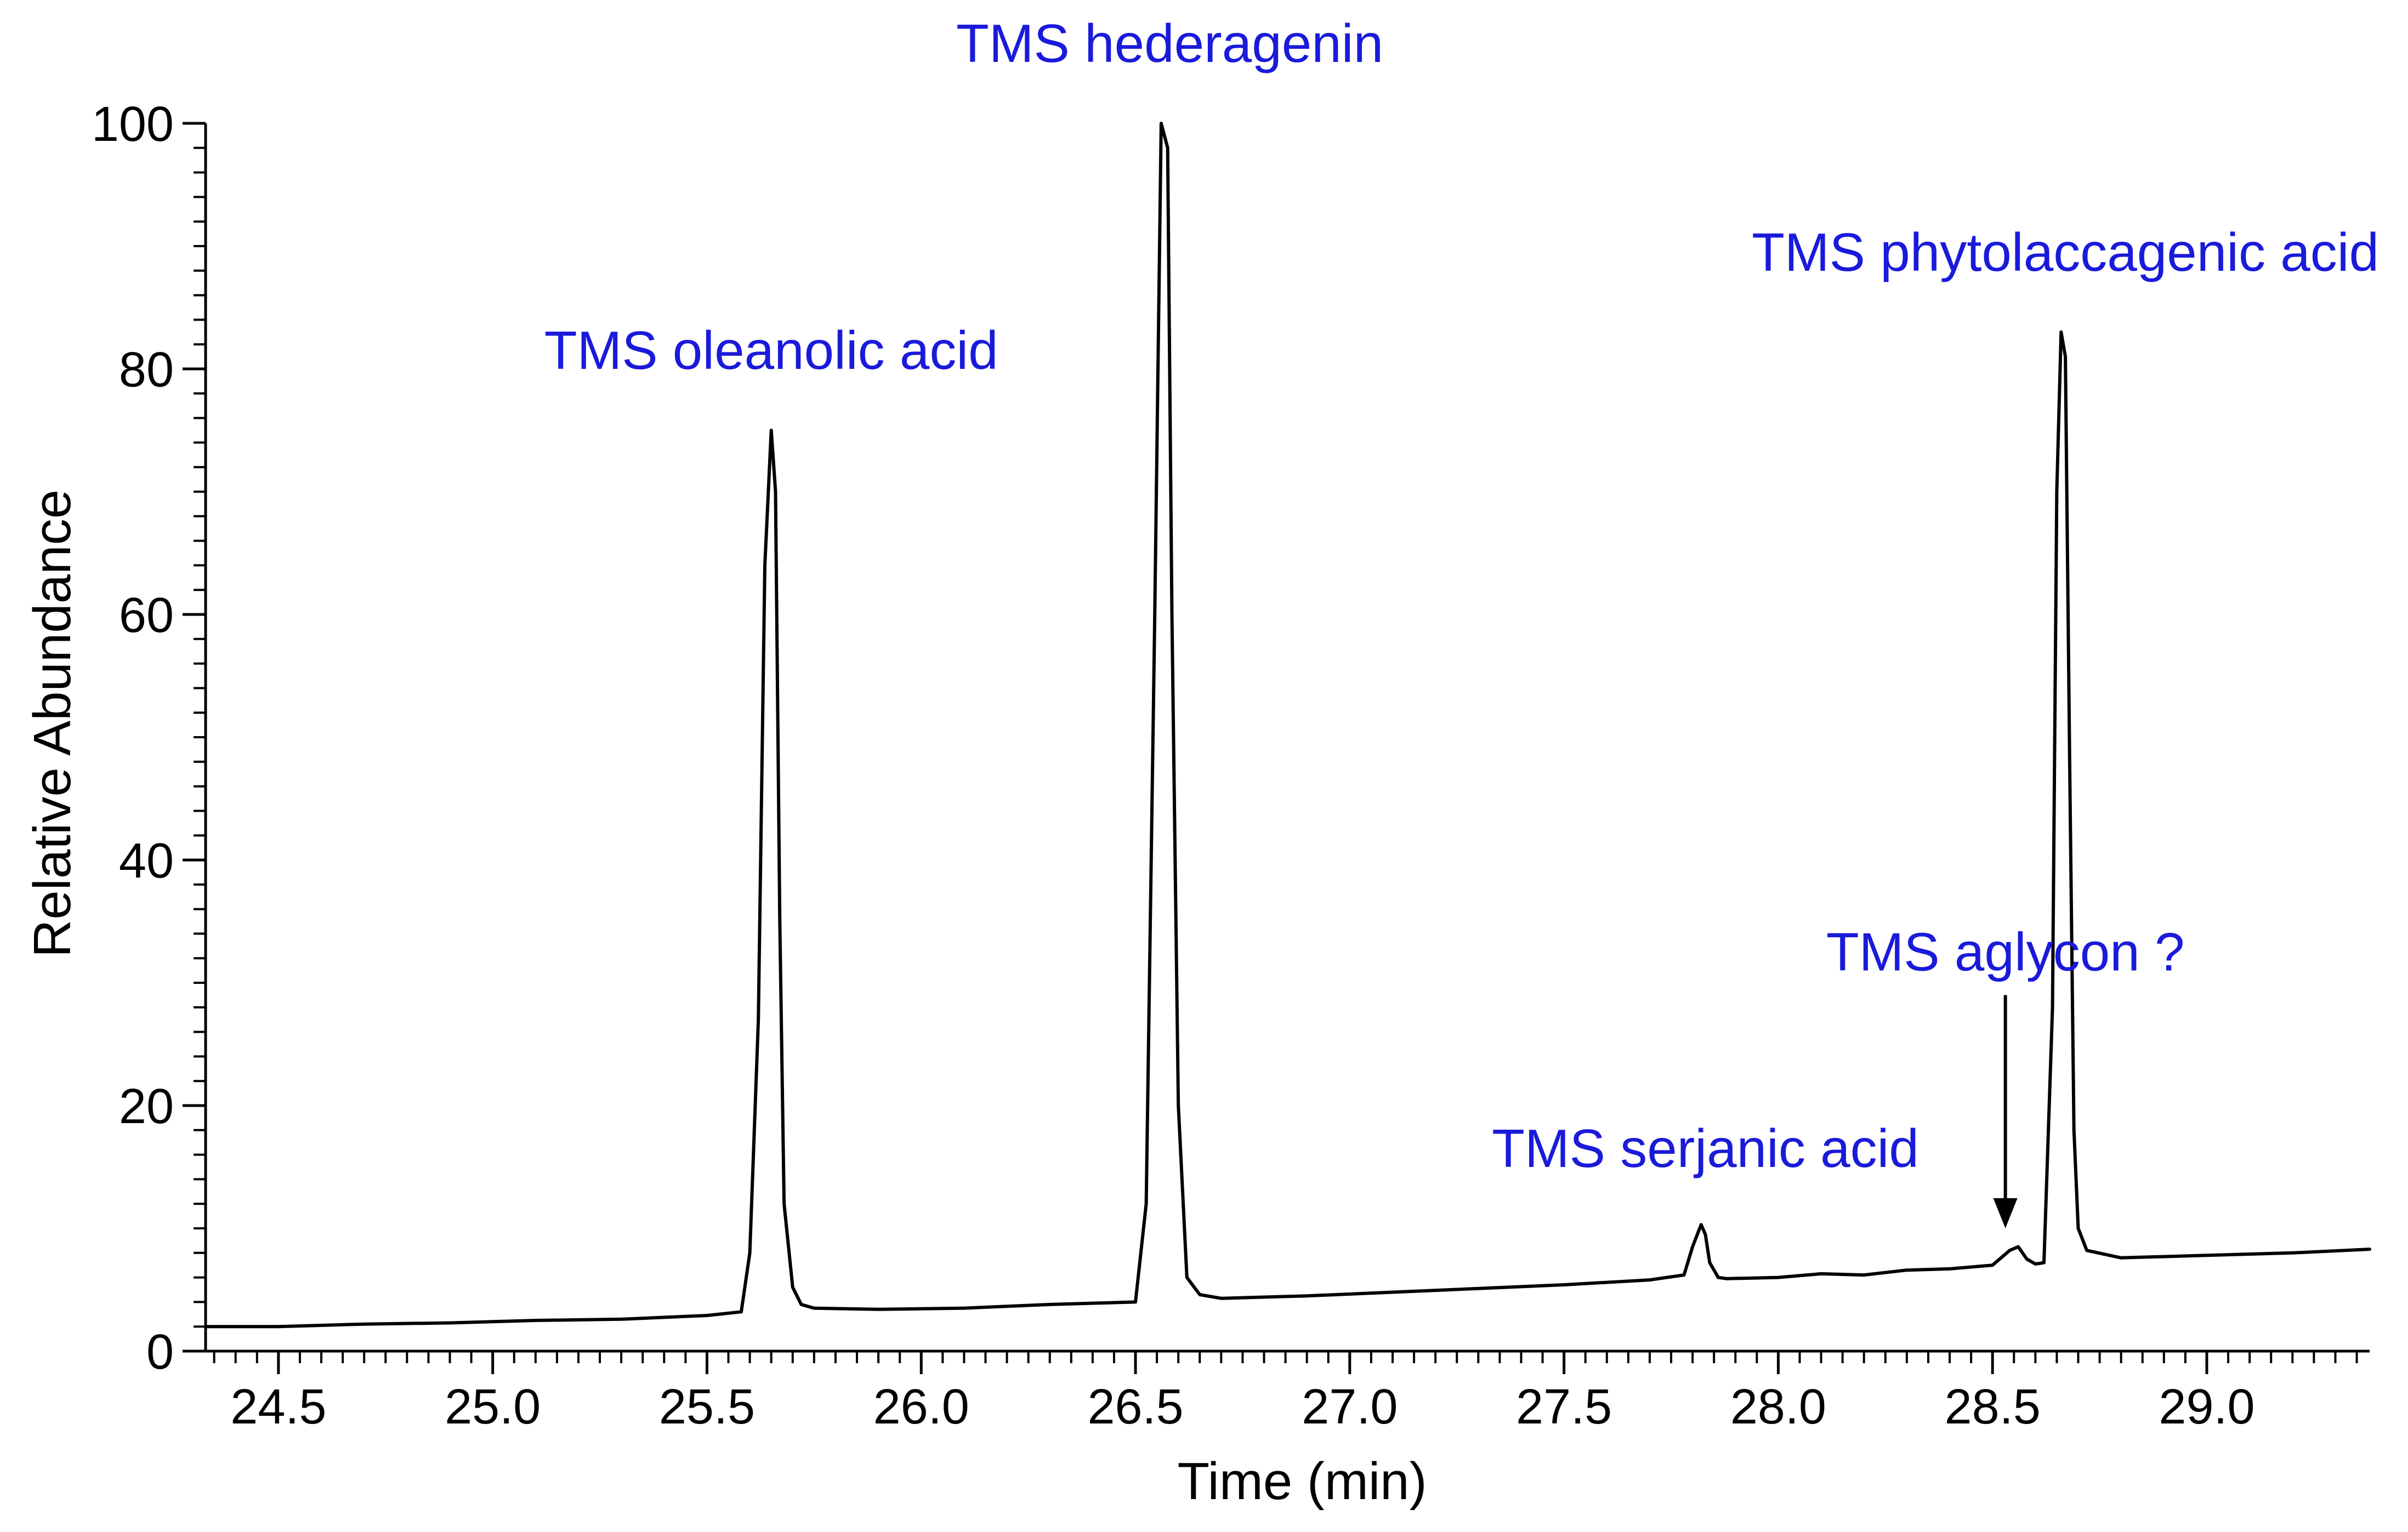 This screenshot has height=1532, width=2408. Describe the element at coordinates (146, 861) in the screenshot. I see `y-tick-label: 40` at that location.